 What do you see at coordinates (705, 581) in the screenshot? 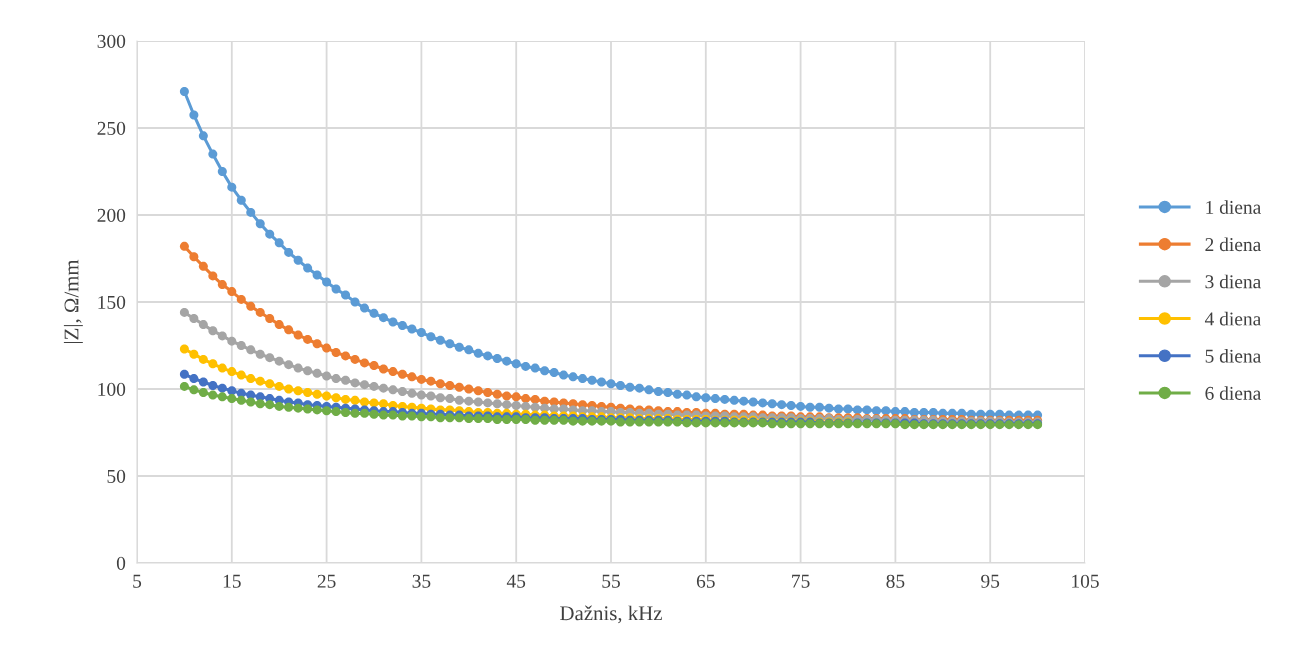
I see `x-tick-label: 65` at bounding box center [705, 581].